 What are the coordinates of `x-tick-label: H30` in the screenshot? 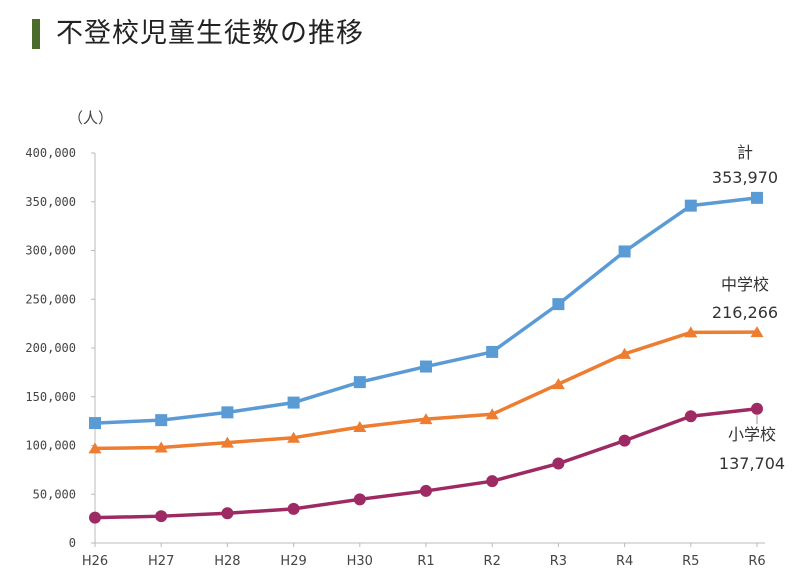 It's located at (360, 561).